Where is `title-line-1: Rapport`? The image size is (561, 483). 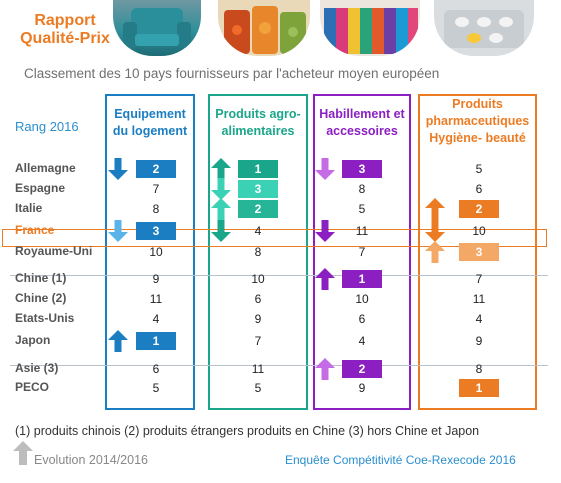
title-line-1: Rapport is located at coordinates (65, 20).